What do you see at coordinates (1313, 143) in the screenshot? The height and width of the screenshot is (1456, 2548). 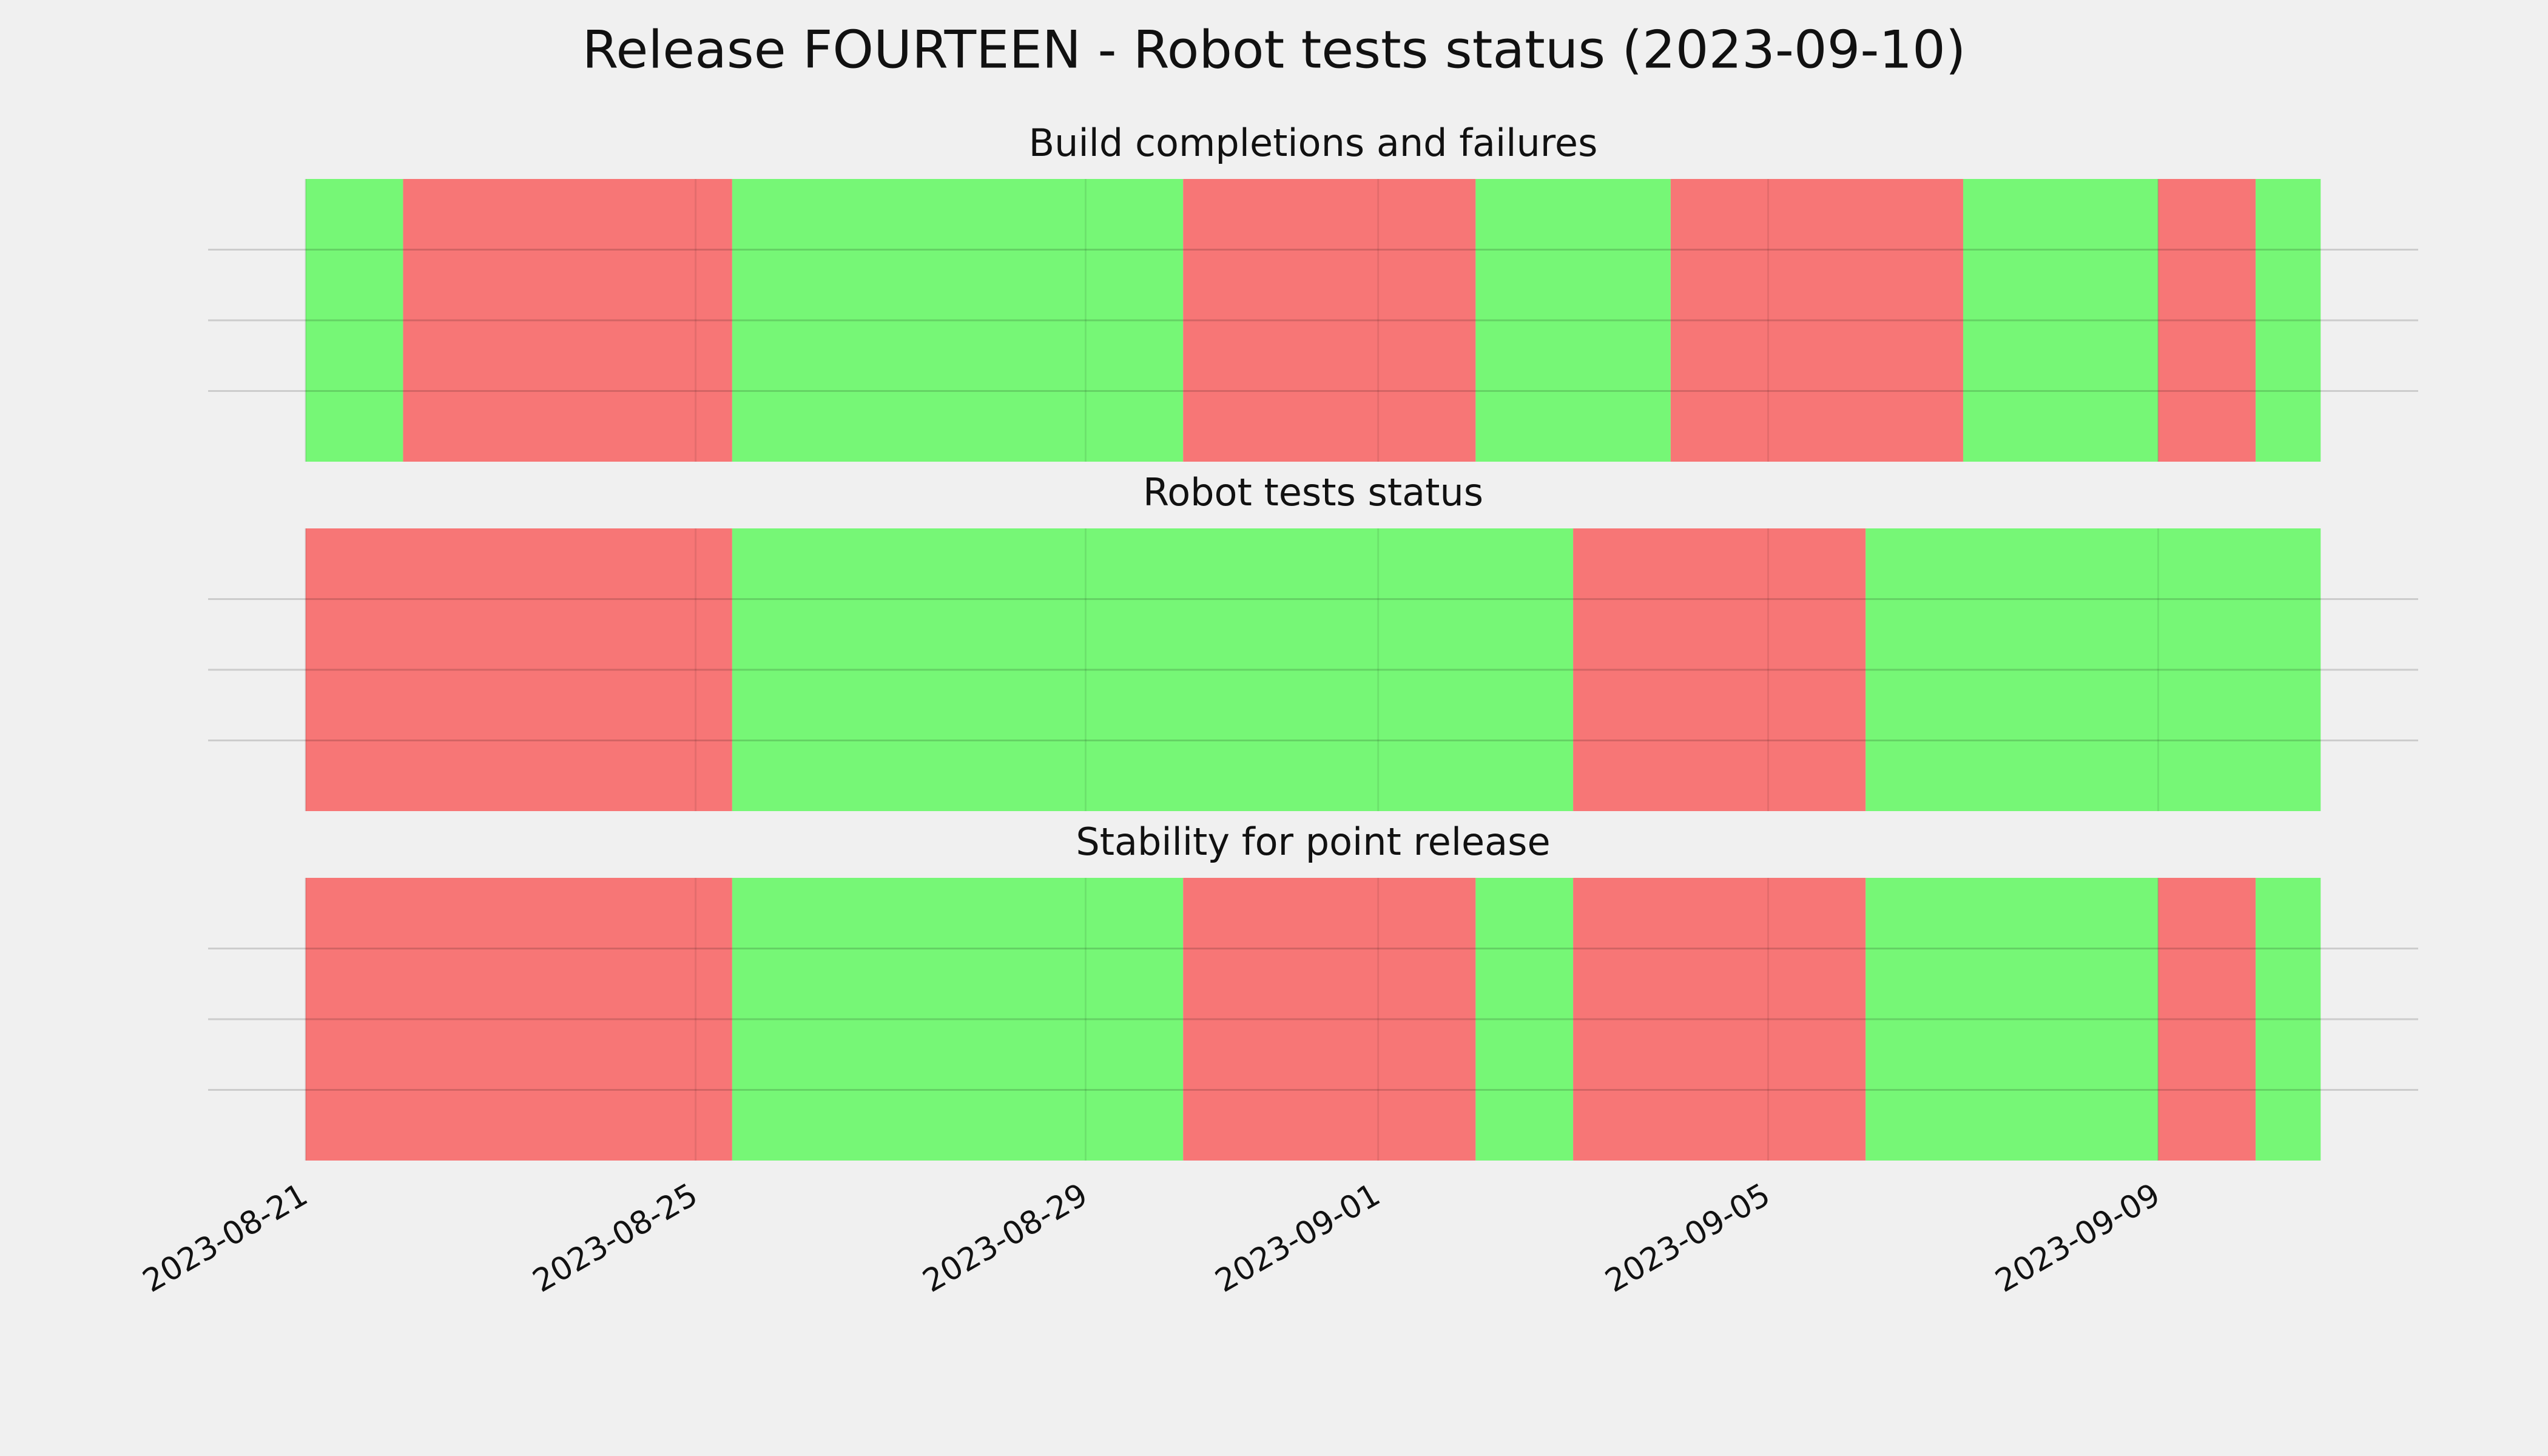 I see `subplot-title: Build completions and failures` at bounding box center [1313, 143].